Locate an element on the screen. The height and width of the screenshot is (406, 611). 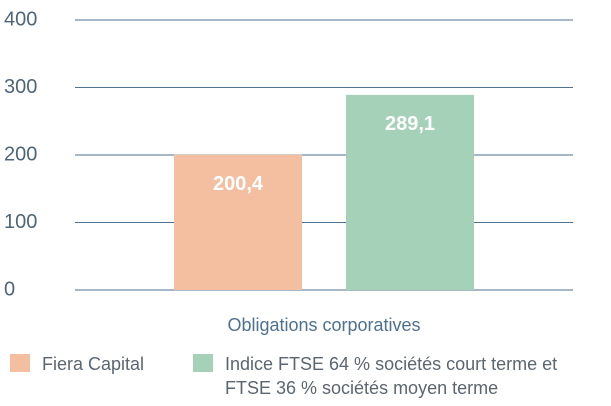
legend-item: Fiera Capital is located at coordinates (95, 364).